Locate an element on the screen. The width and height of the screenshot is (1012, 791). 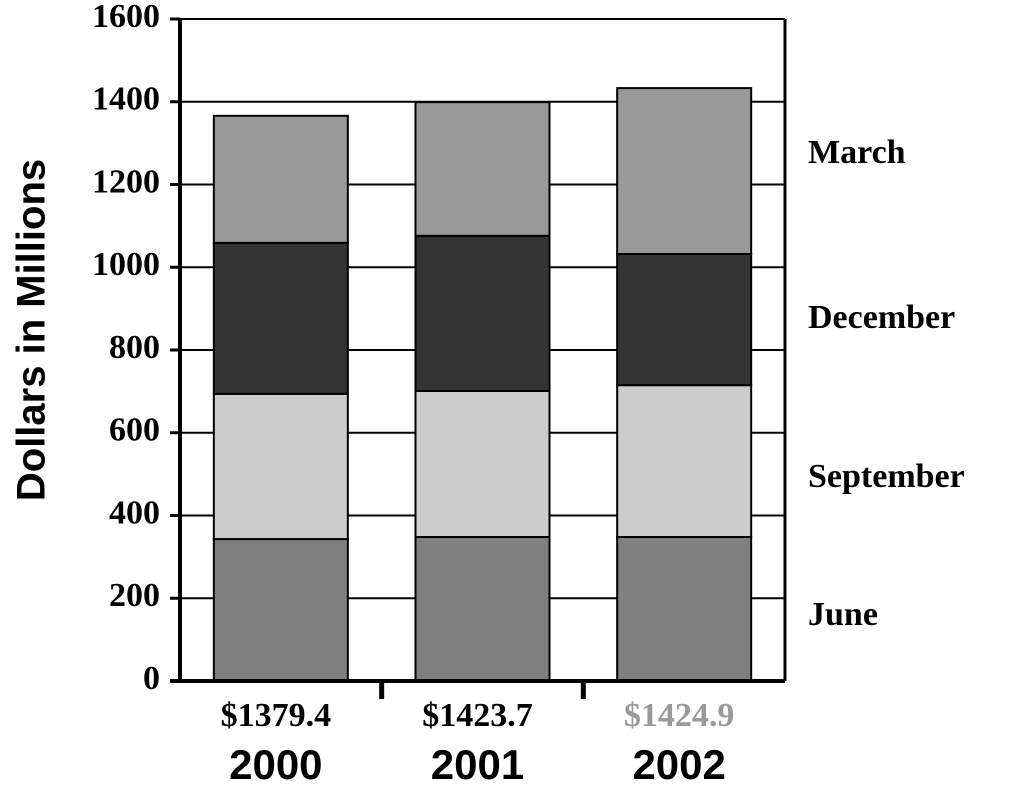
x-tick-label: 2002 is located at coordinates (678, 764).